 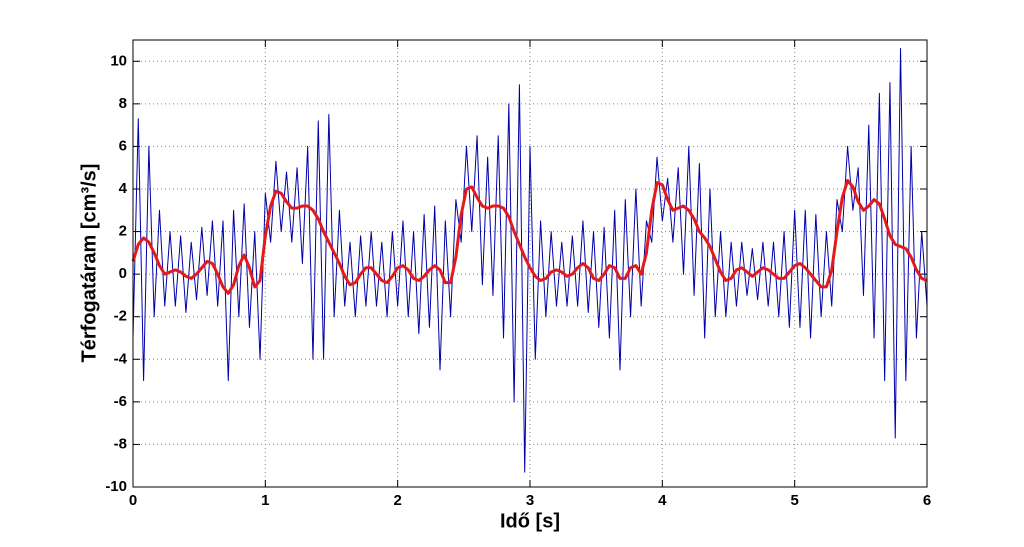 I want to click on y-tick-label: 4, so click(x=123, y=188).